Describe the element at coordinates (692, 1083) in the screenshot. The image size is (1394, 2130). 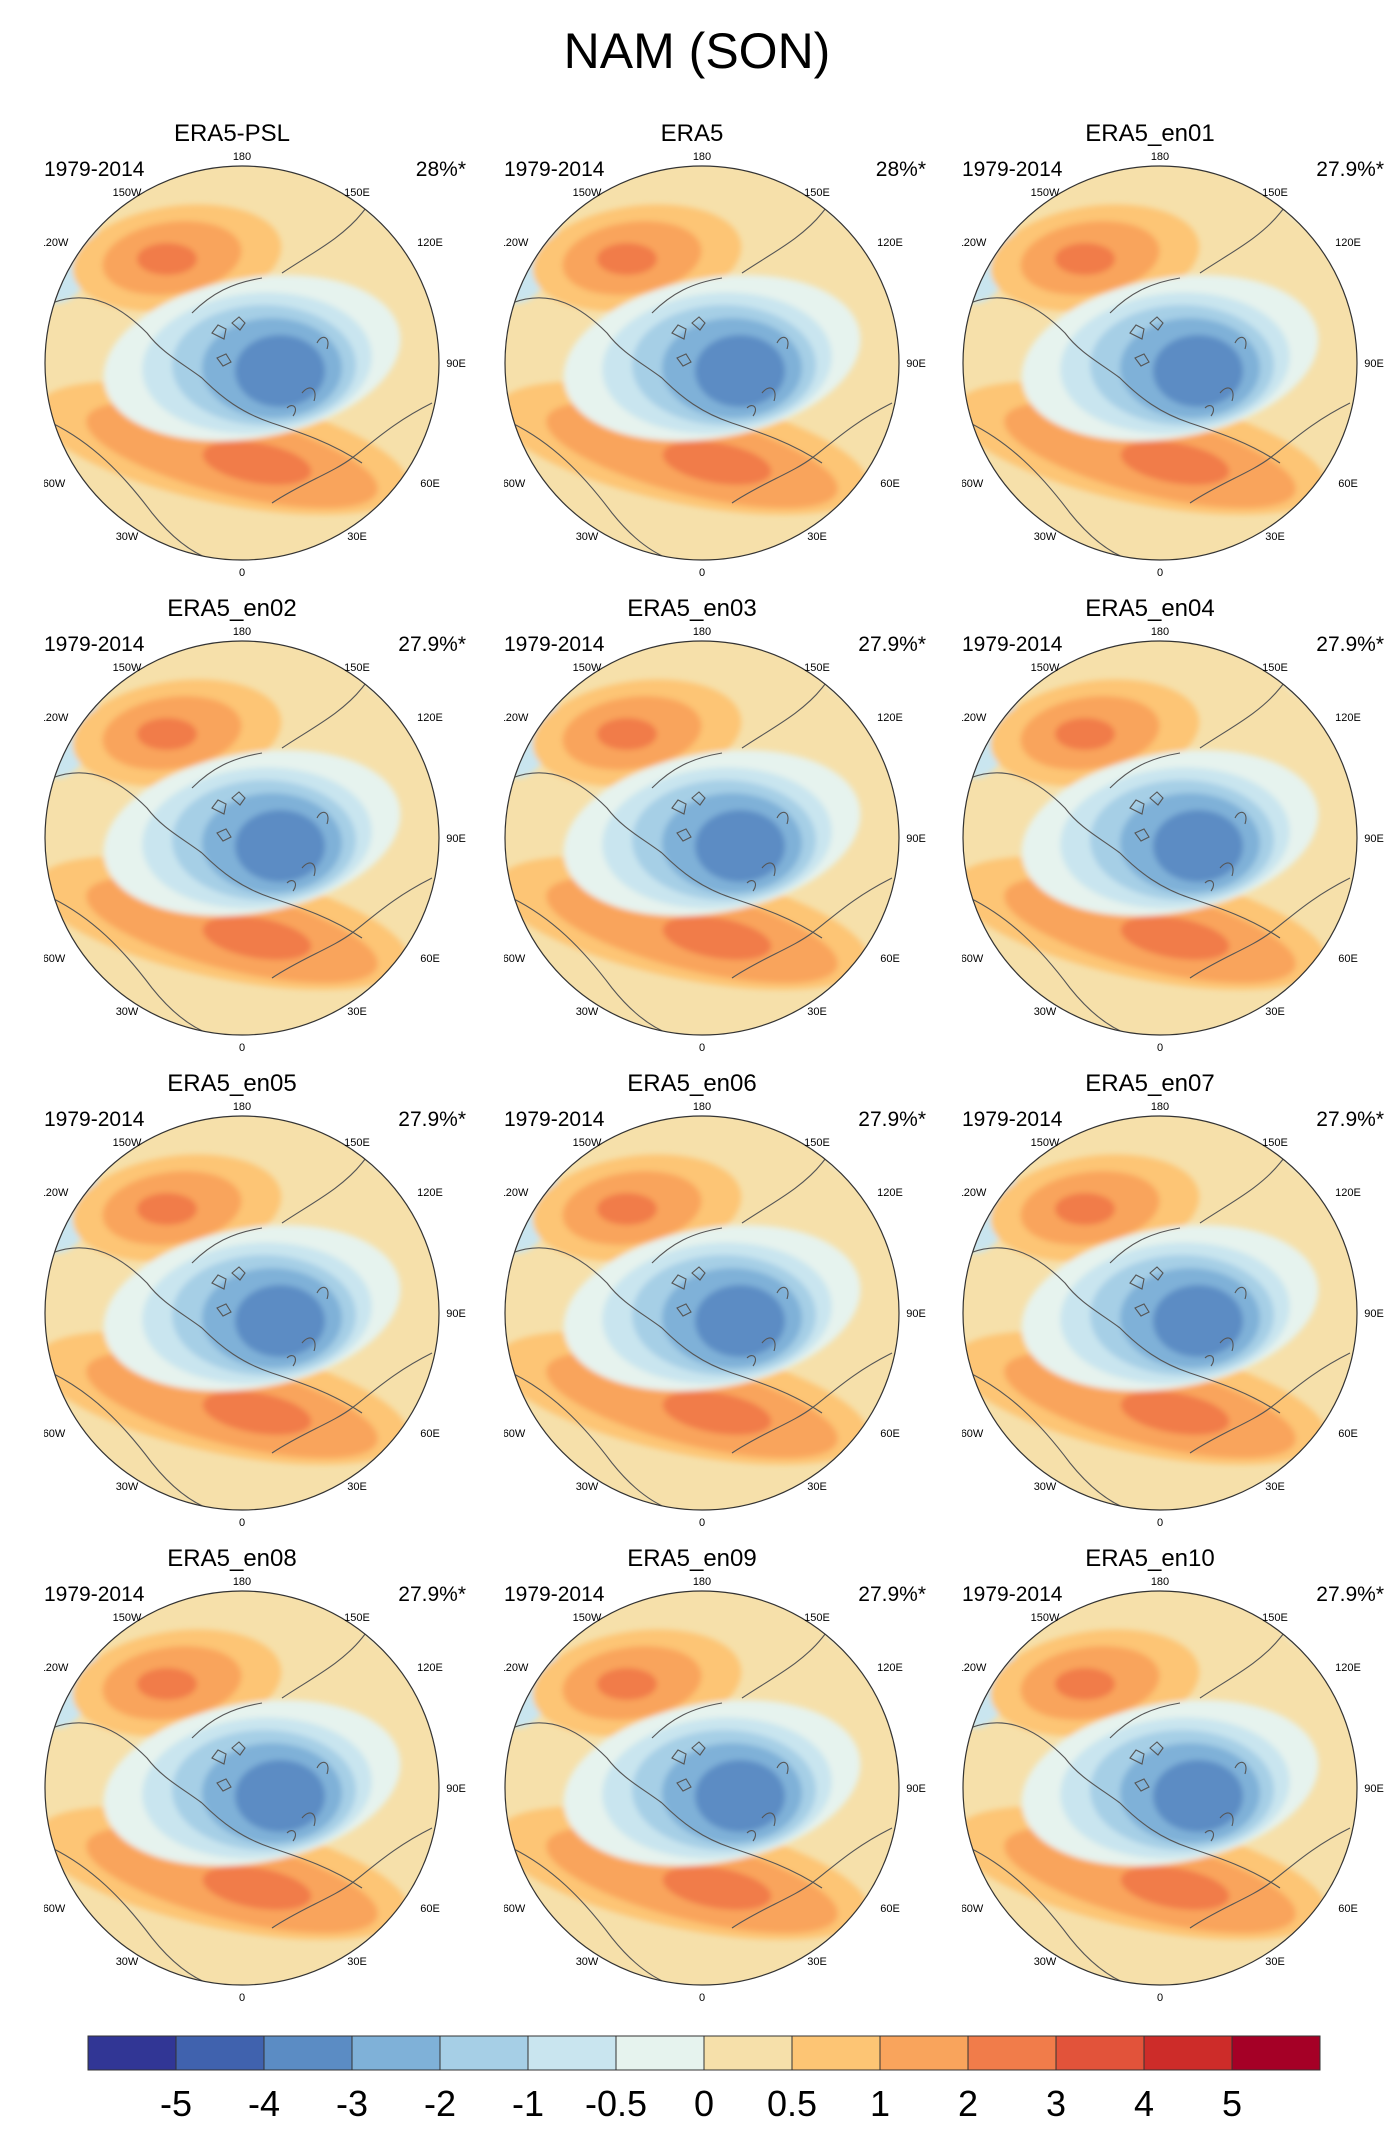
I see `panel-title: ERA5_en06` at that location.